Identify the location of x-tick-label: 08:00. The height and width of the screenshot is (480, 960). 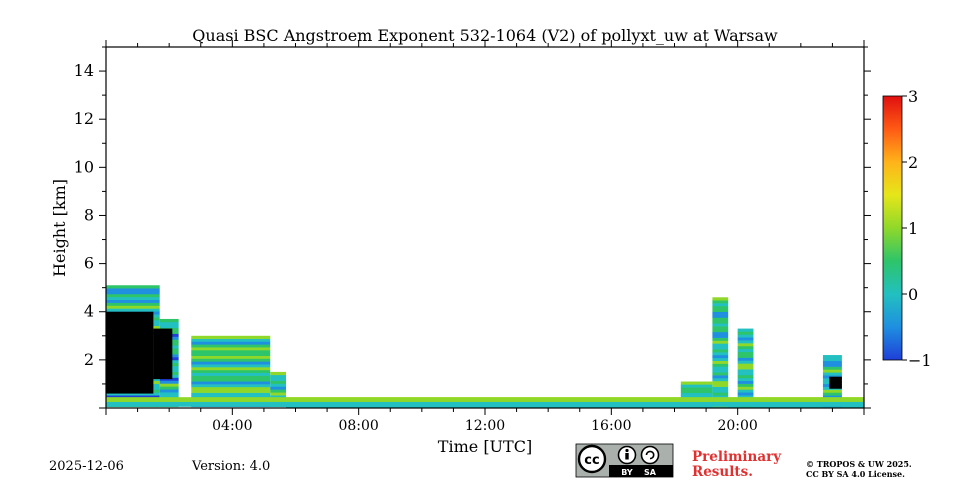
(358, 426).